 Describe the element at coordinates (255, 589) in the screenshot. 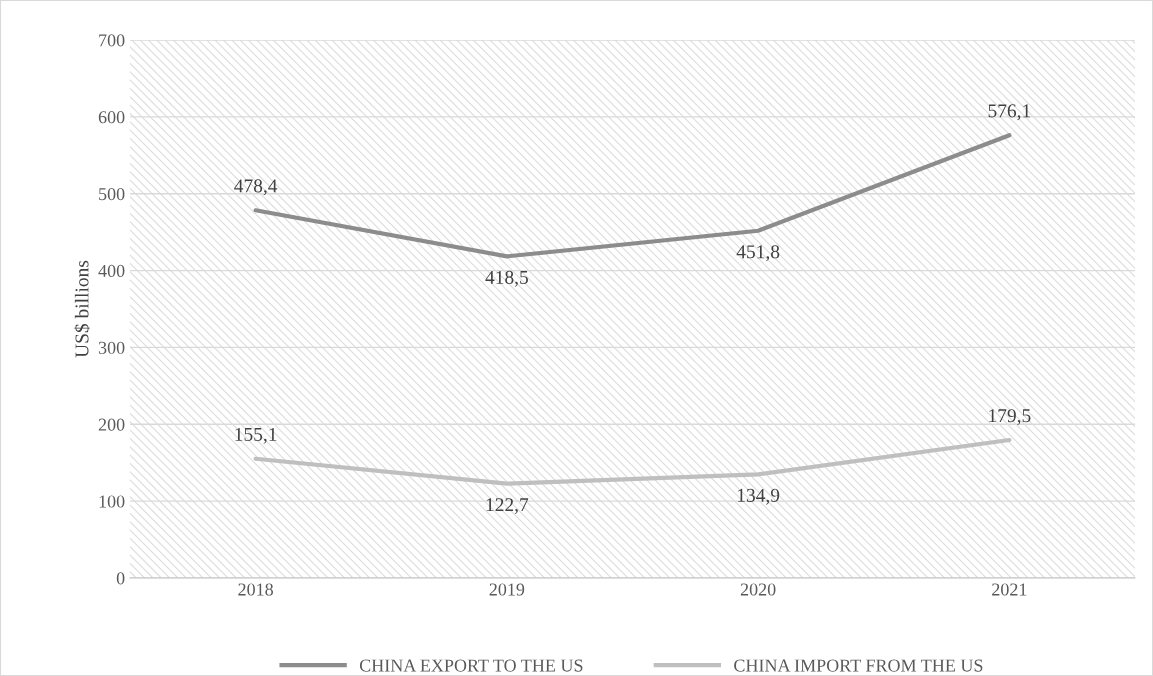

I see `x-tick-label: 2018` at that location.